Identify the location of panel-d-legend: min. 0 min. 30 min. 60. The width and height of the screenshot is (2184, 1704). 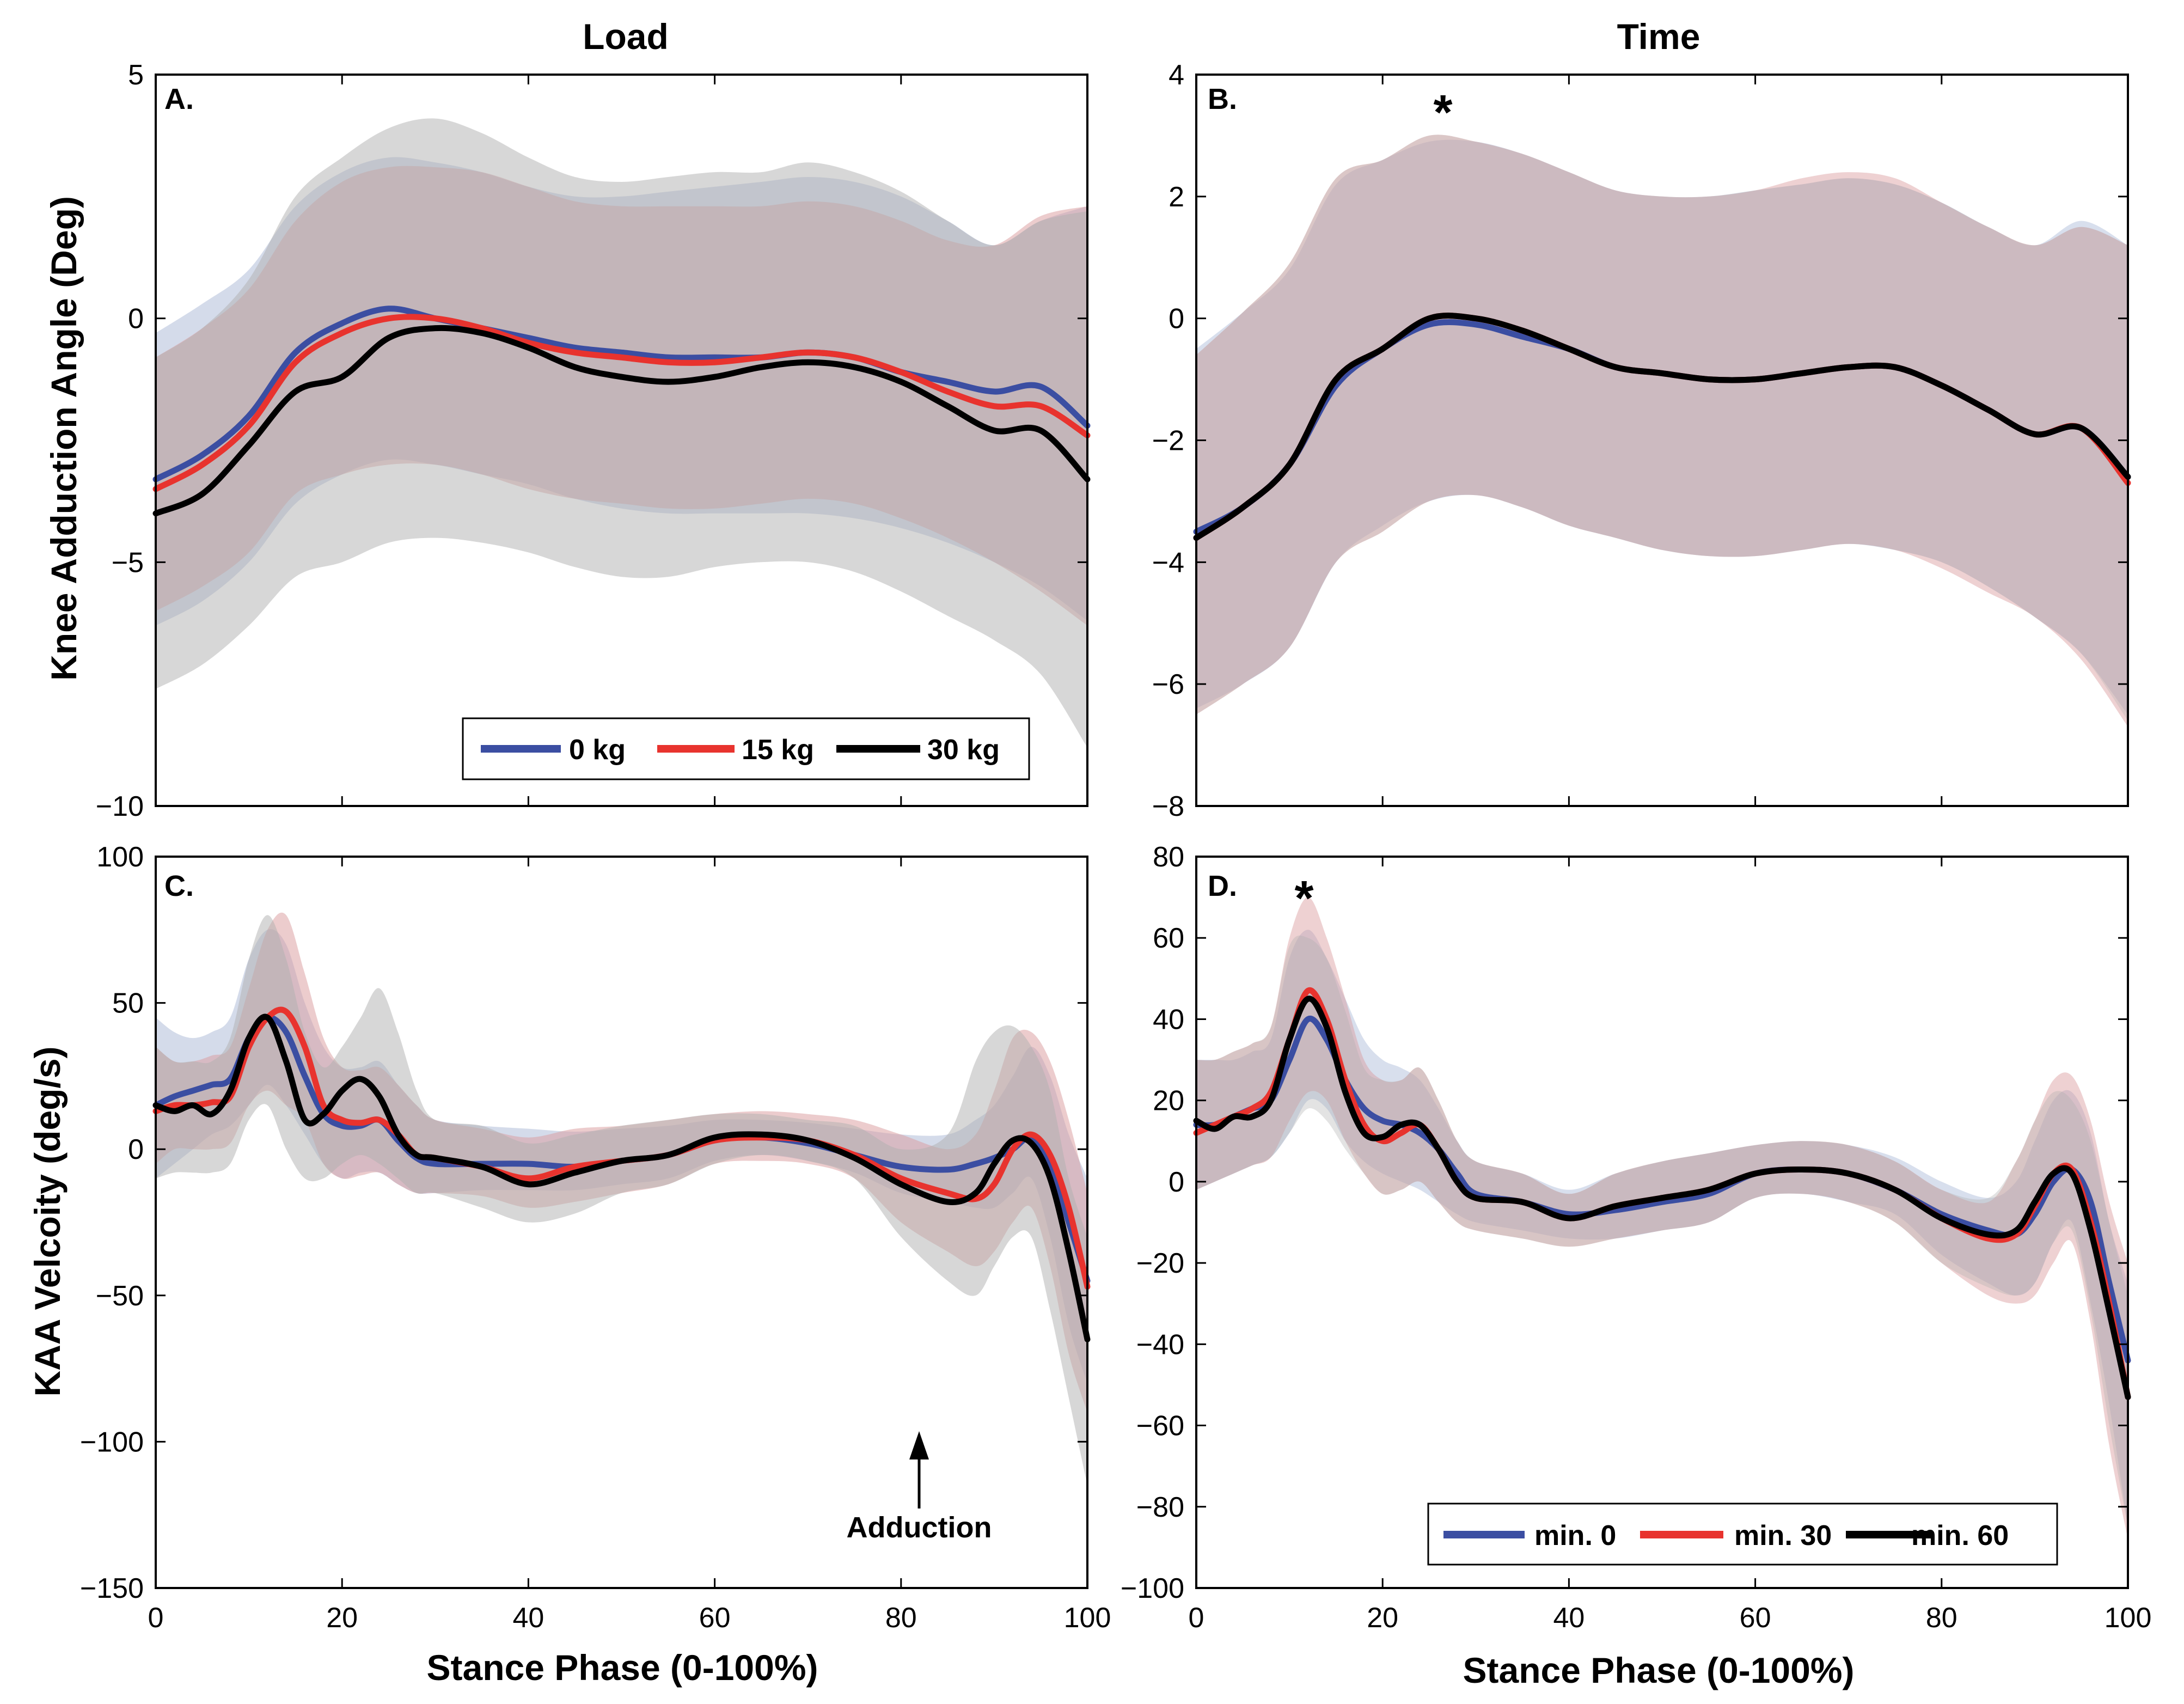
(1742, 1534).